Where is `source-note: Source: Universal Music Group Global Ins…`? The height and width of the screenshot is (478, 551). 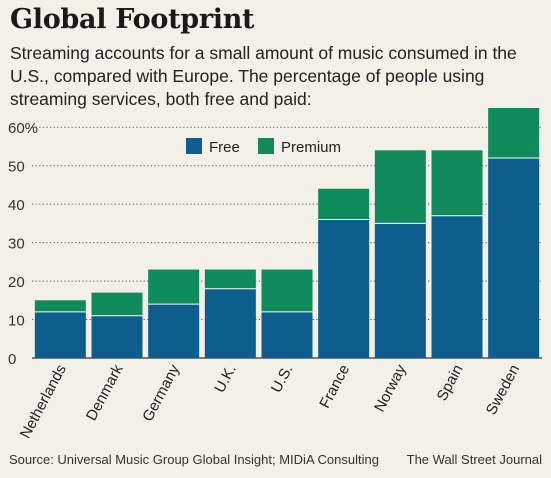
source-note: Source: Universal Music Group Global Ins… is located at coordinates (194, 459).